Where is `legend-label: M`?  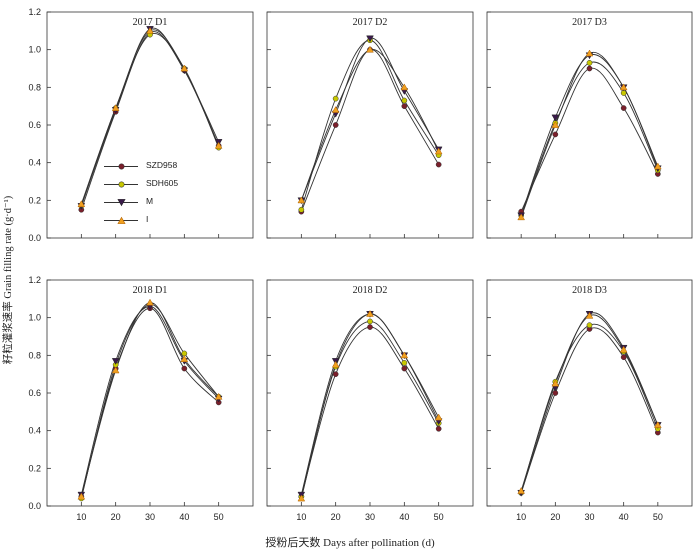 legend-label: M is located at coordinates (150, 201).